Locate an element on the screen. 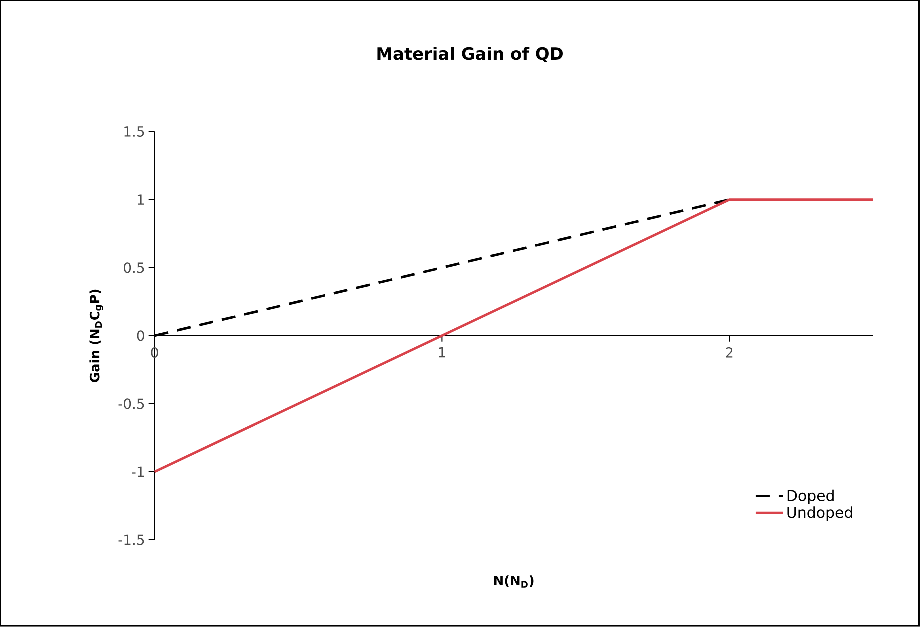  y-tick-label: -0.5 is located at coordinates (131, 404).